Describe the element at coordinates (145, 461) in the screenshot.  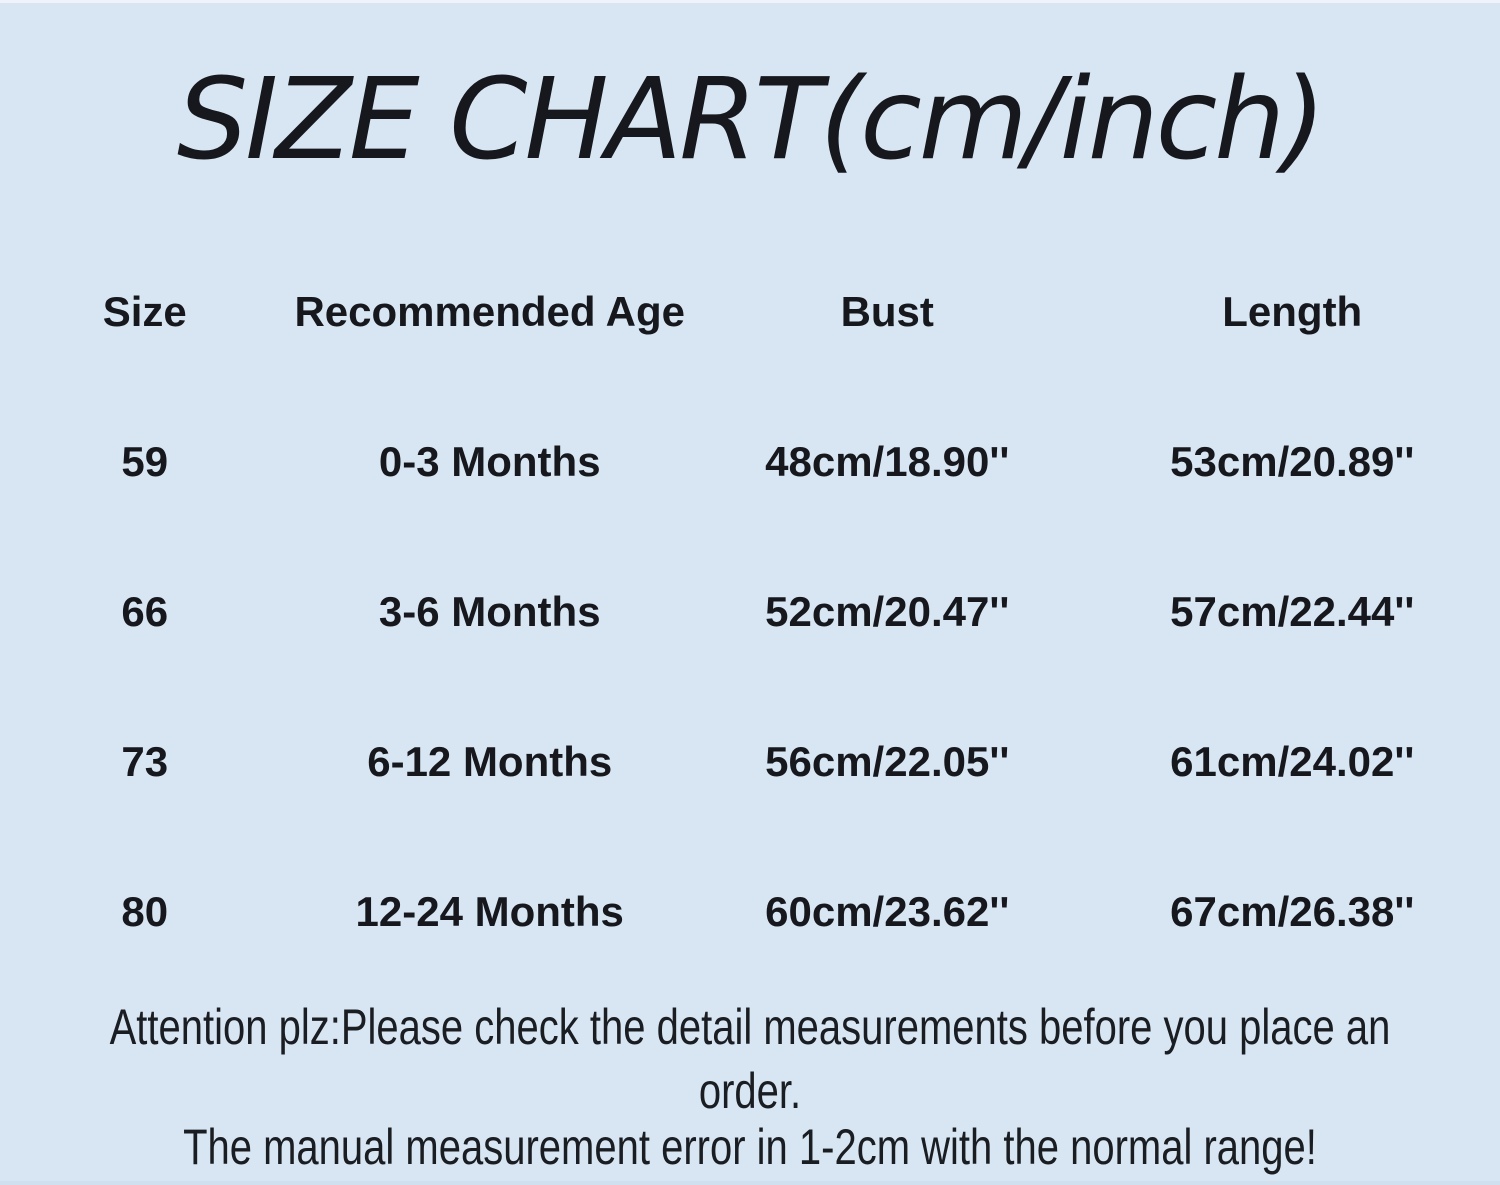
I see `cell-size: 59` at that location.